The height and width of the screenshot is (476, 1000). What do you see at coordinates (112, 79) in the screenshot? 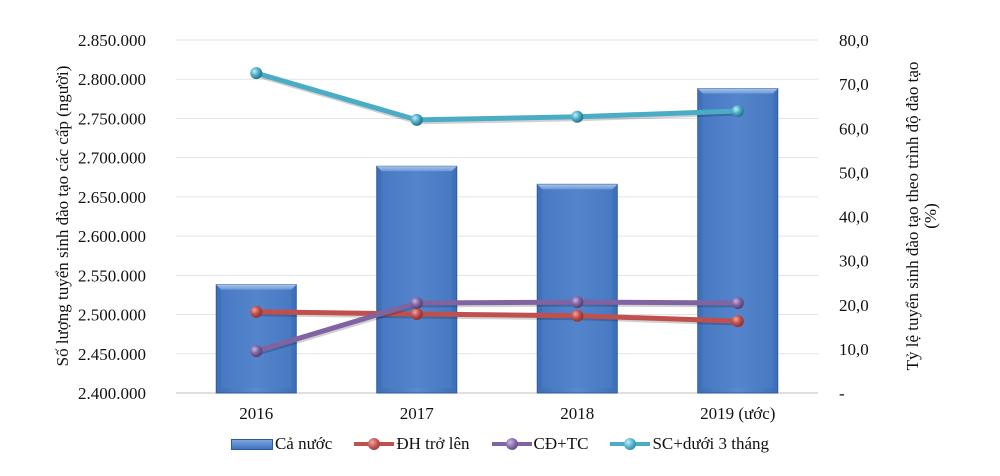
I see `left-tick-label: 2.800.000` at bounding box center [112, 79].